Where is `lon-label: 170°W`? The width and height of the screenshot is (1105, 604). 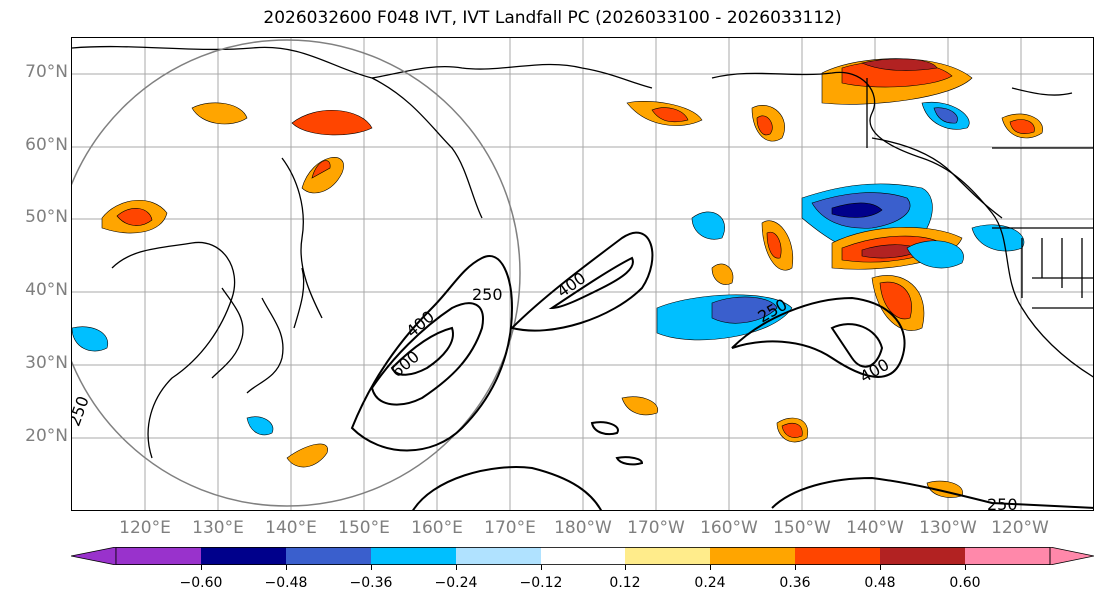
lon-label: 170°W is located at coordinates (656, 528).